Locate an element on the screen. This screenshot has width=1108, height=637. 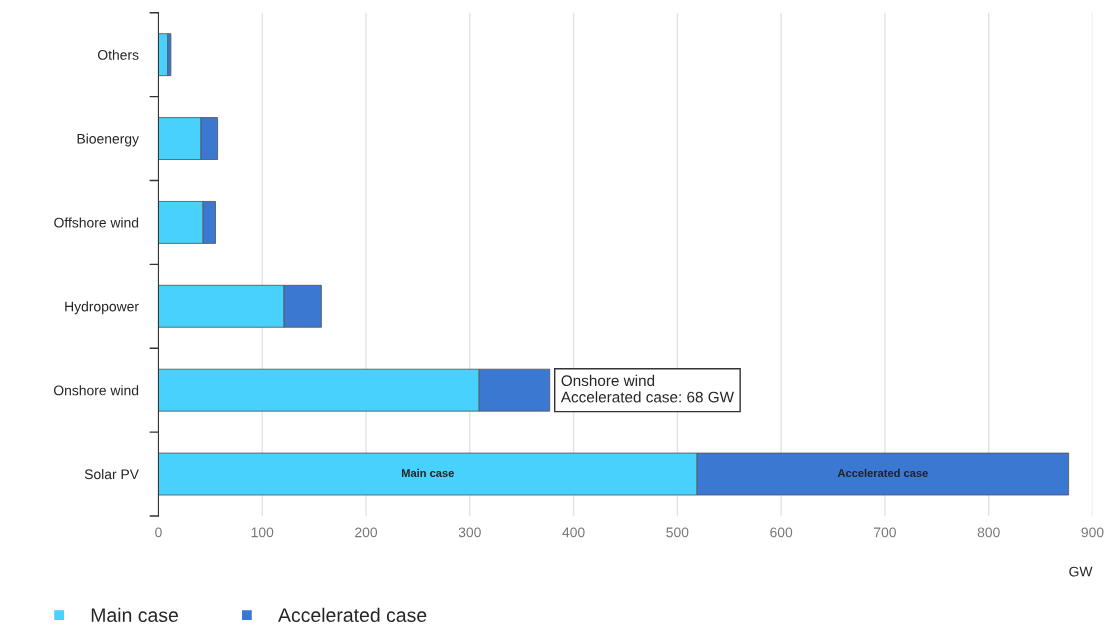
x-tick-label: 200 is located at coordinates (366, 532).